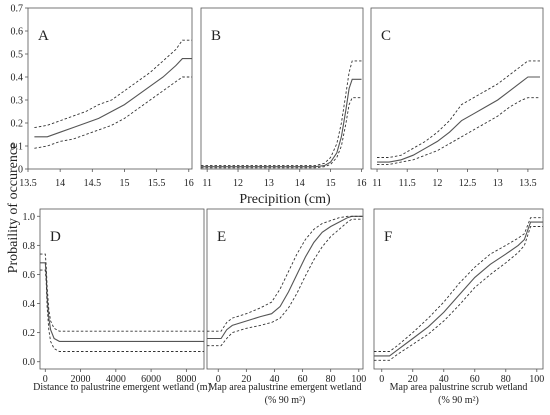  What do you see at coordinates (20, 170) in the screenshot?
I see `y-tick-label: 0` at bounding box center [20, 170].